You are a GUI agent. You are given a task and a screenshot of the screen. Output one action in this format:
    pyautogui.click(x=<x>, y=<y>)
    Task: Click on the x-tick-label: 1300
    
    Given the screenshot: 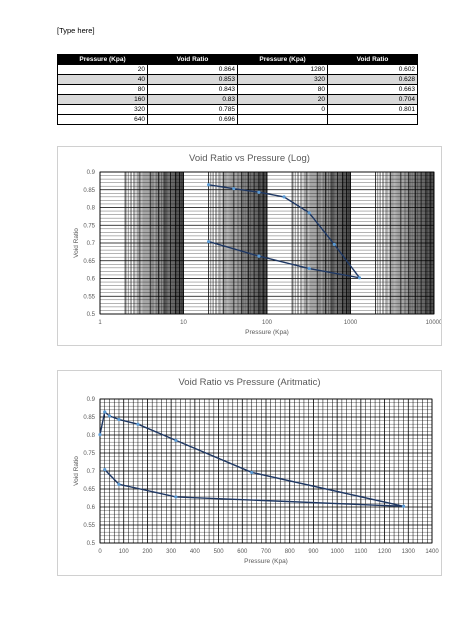 What is the action you would take?
    pyautogui.click(x=409, y=552)
    